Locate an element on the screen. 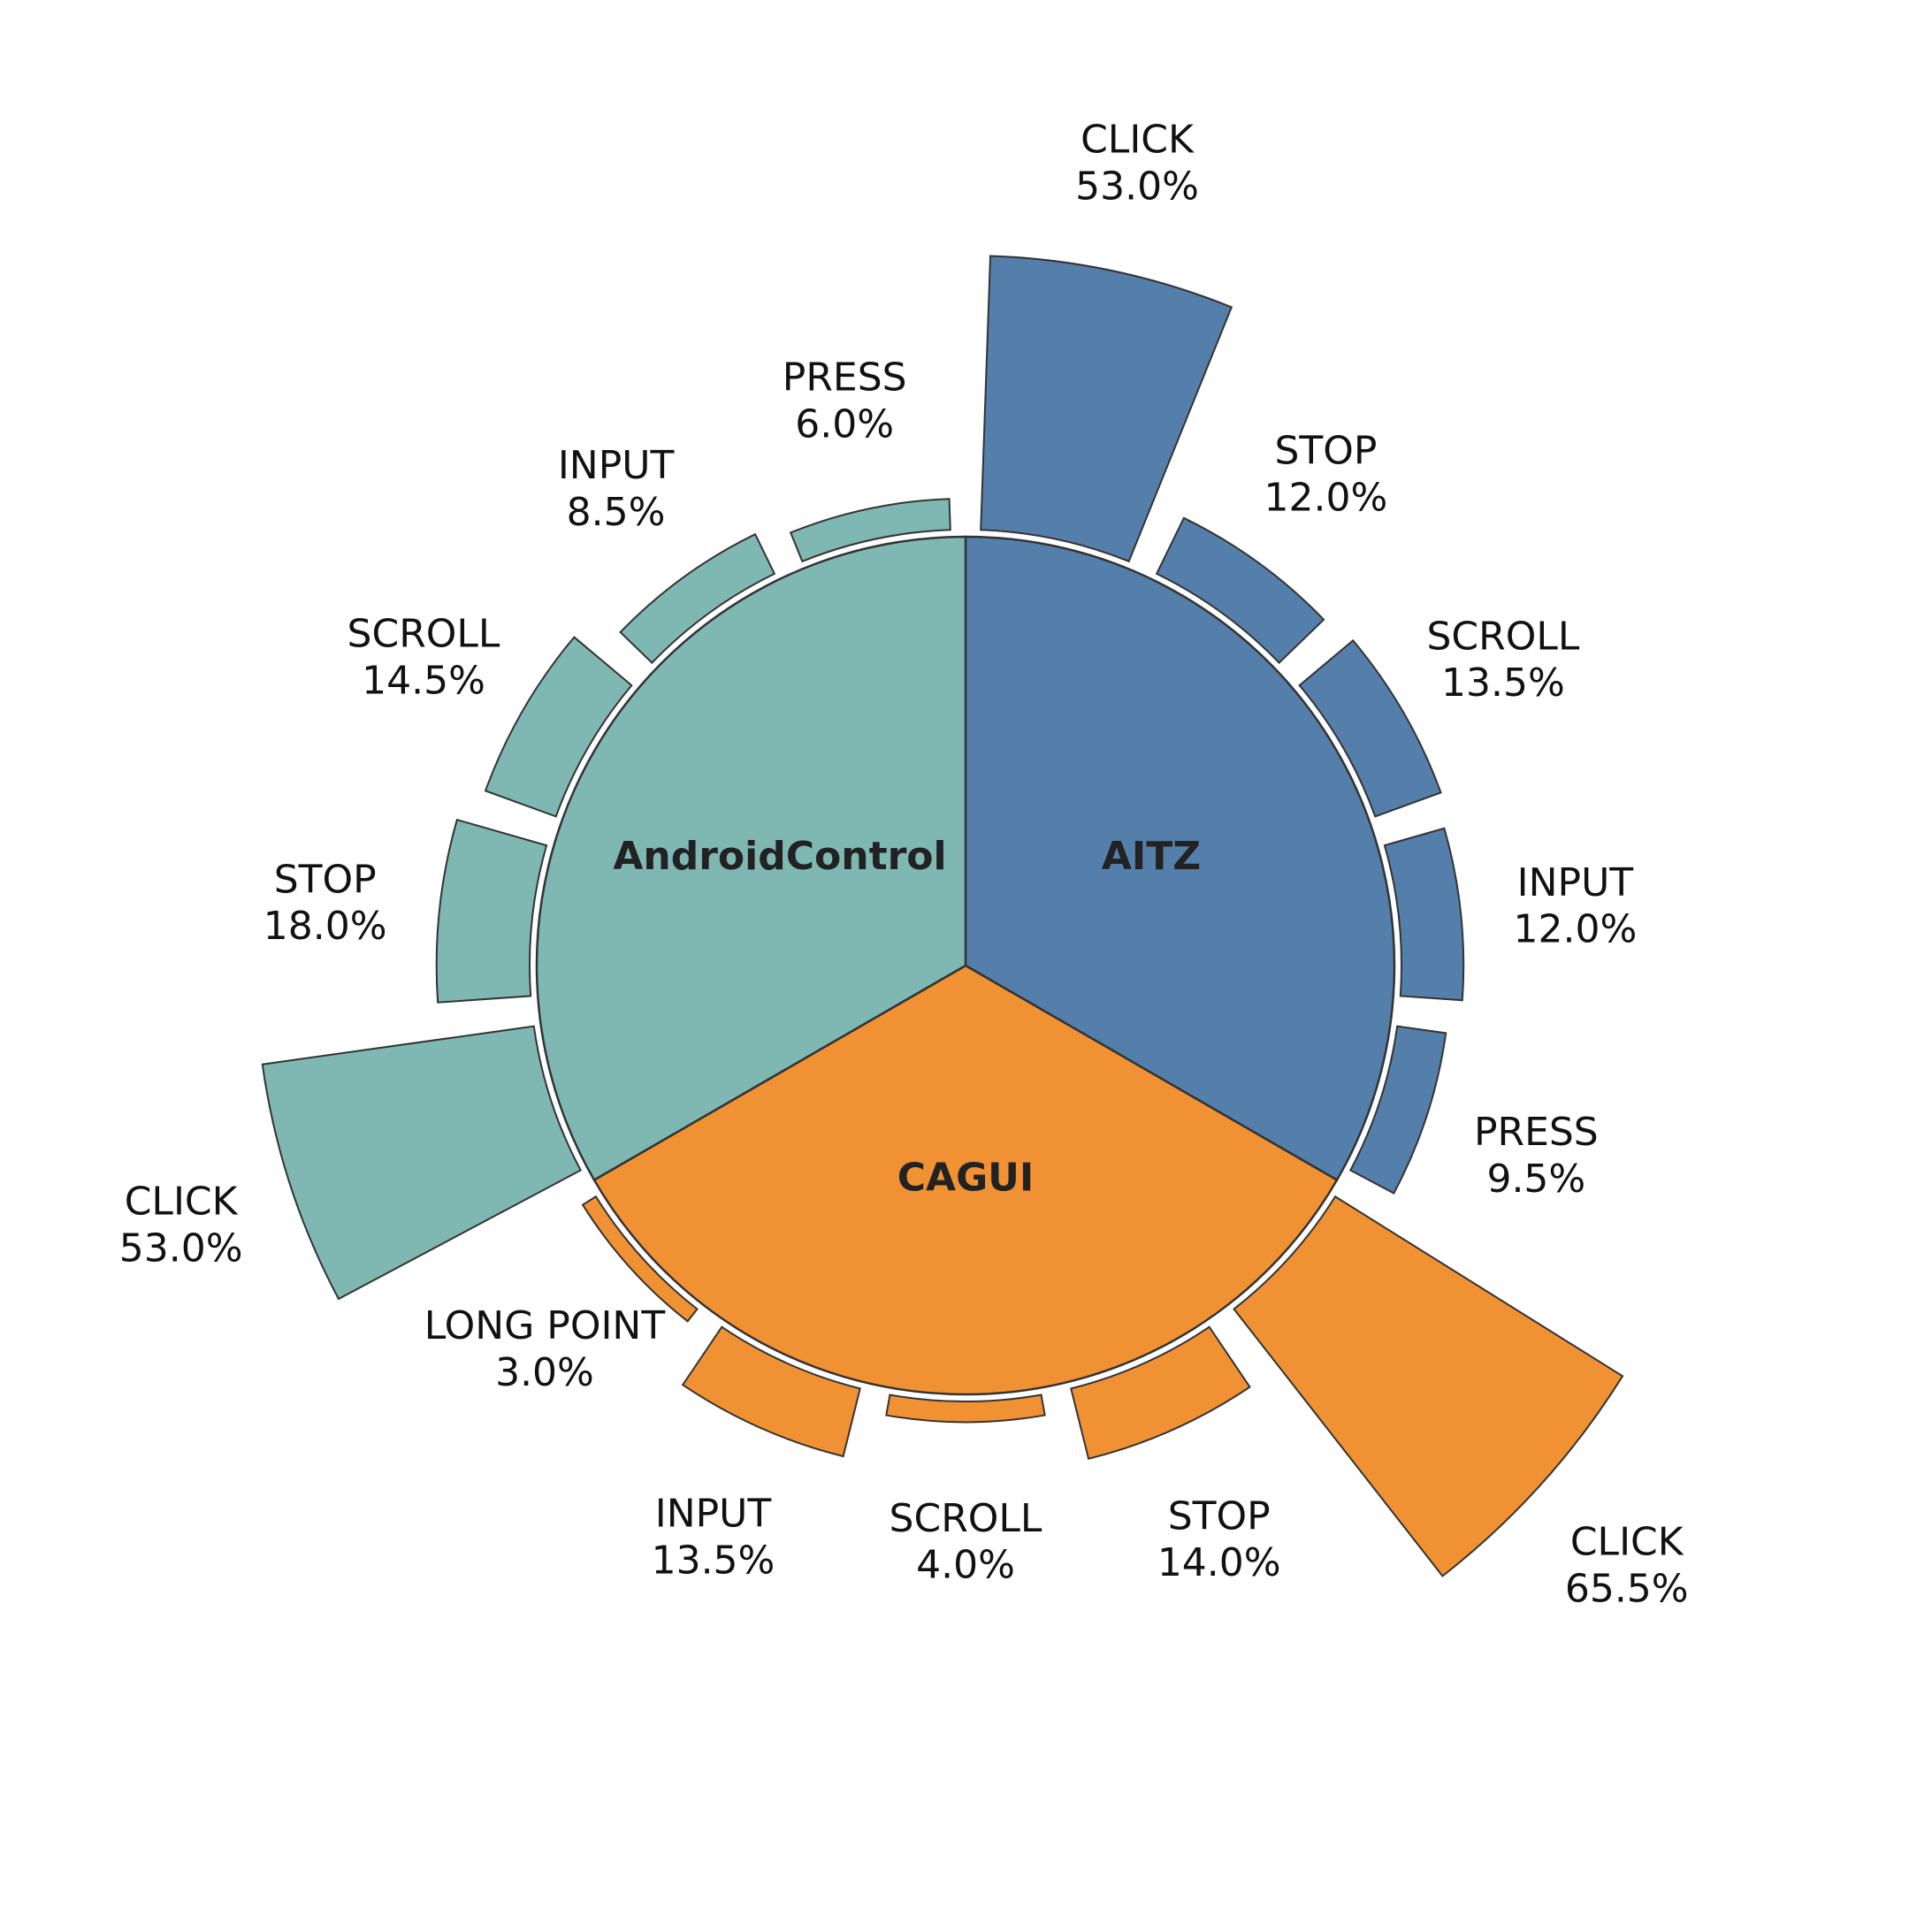 The height and width of the screenshot is (1932, 1932). bar-label: CLICK 65.5% is located at coordinates (1627, 1566).